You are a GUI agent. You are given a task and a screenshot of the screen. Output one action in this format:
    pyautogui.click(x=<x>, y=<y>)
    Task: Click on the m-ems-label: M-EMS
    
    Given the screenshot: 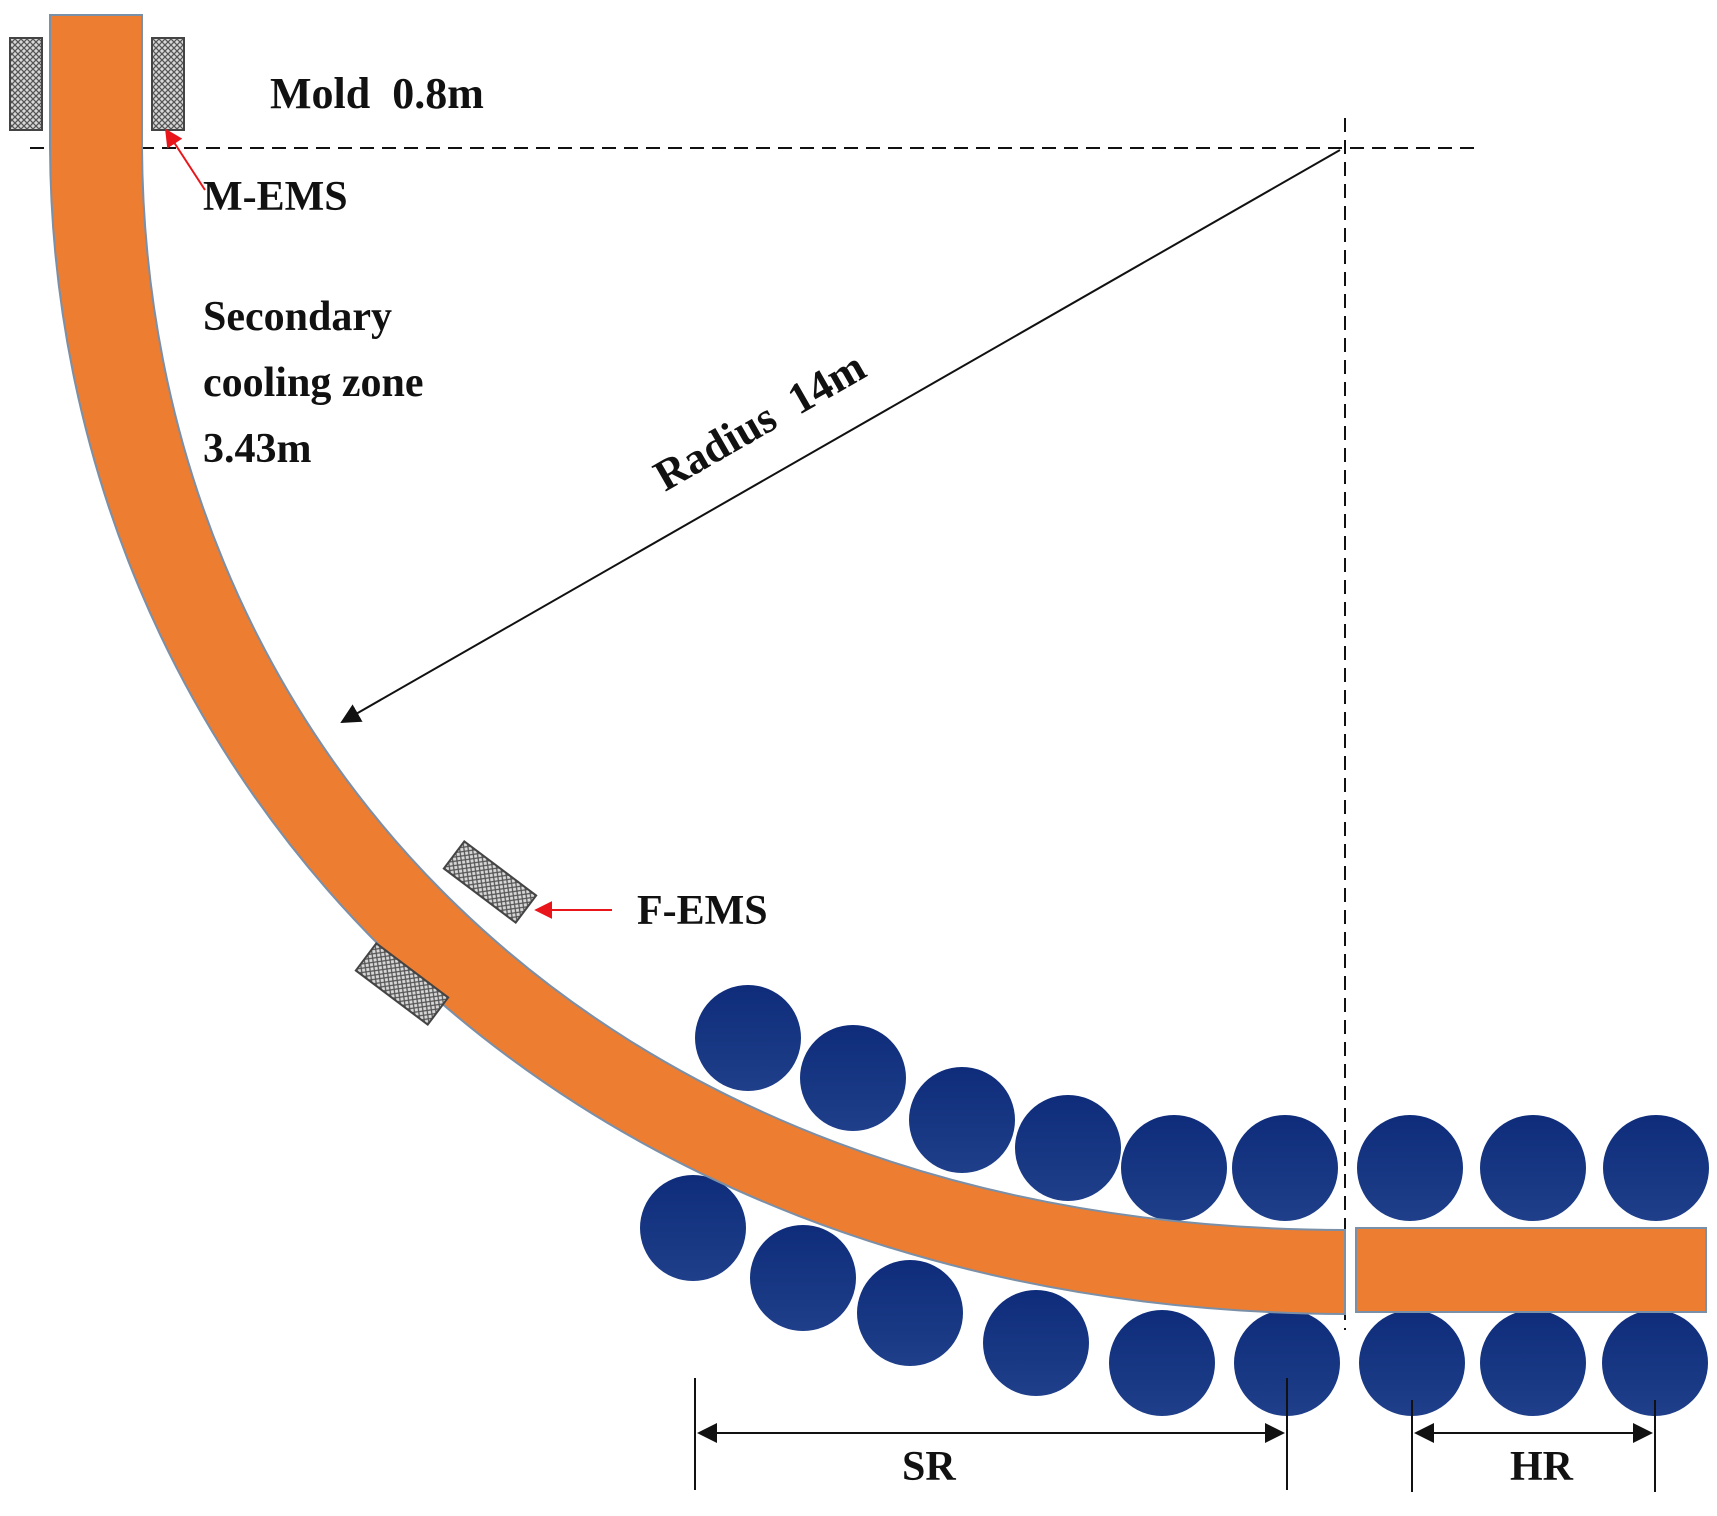 What is the action you would take?
    pyautogui.click(x=275, y=197)
    